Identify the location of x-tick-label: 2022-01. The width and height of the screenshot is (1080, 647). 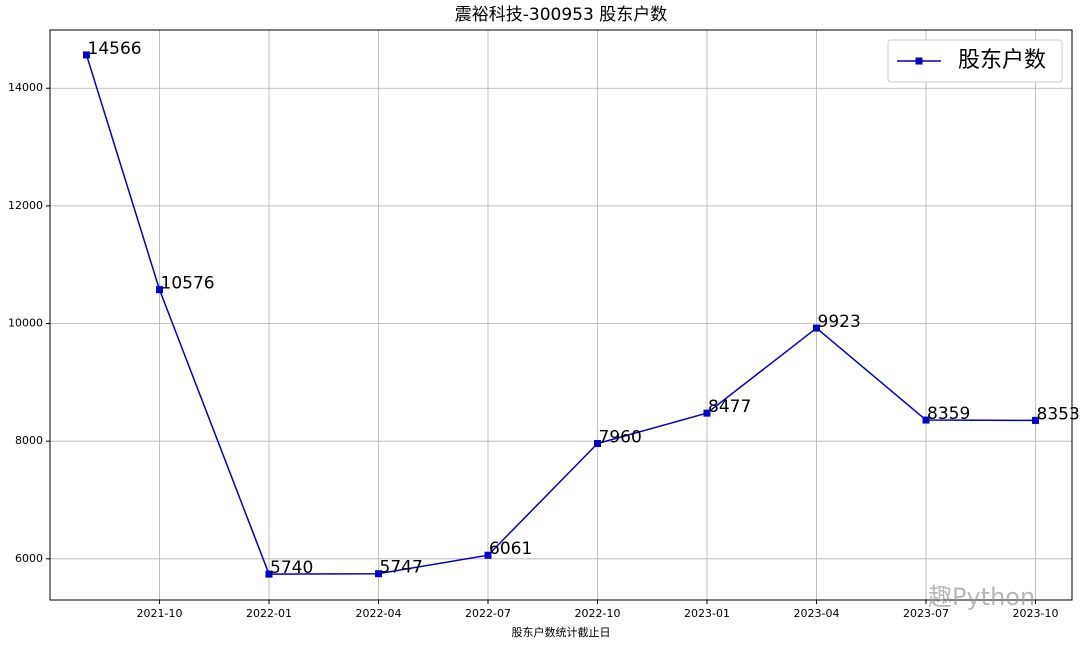
(269, 613).